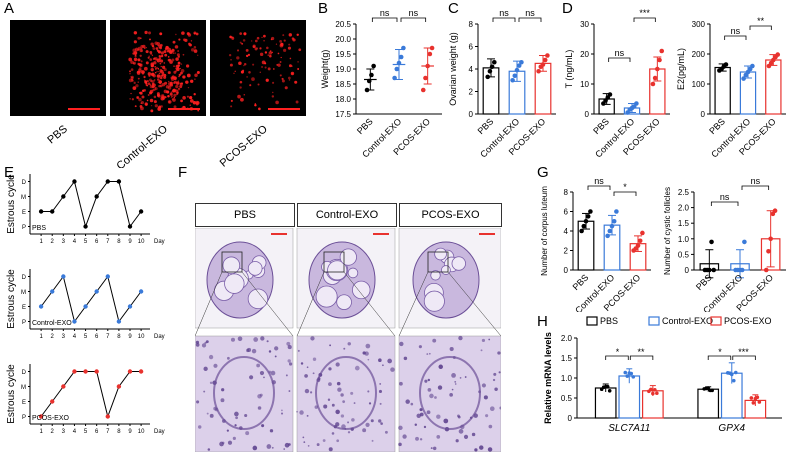 The image size is (790, 452). I want to click on panel-a-label-pcos-exo: PCOS-EXO, so click(244, 145).